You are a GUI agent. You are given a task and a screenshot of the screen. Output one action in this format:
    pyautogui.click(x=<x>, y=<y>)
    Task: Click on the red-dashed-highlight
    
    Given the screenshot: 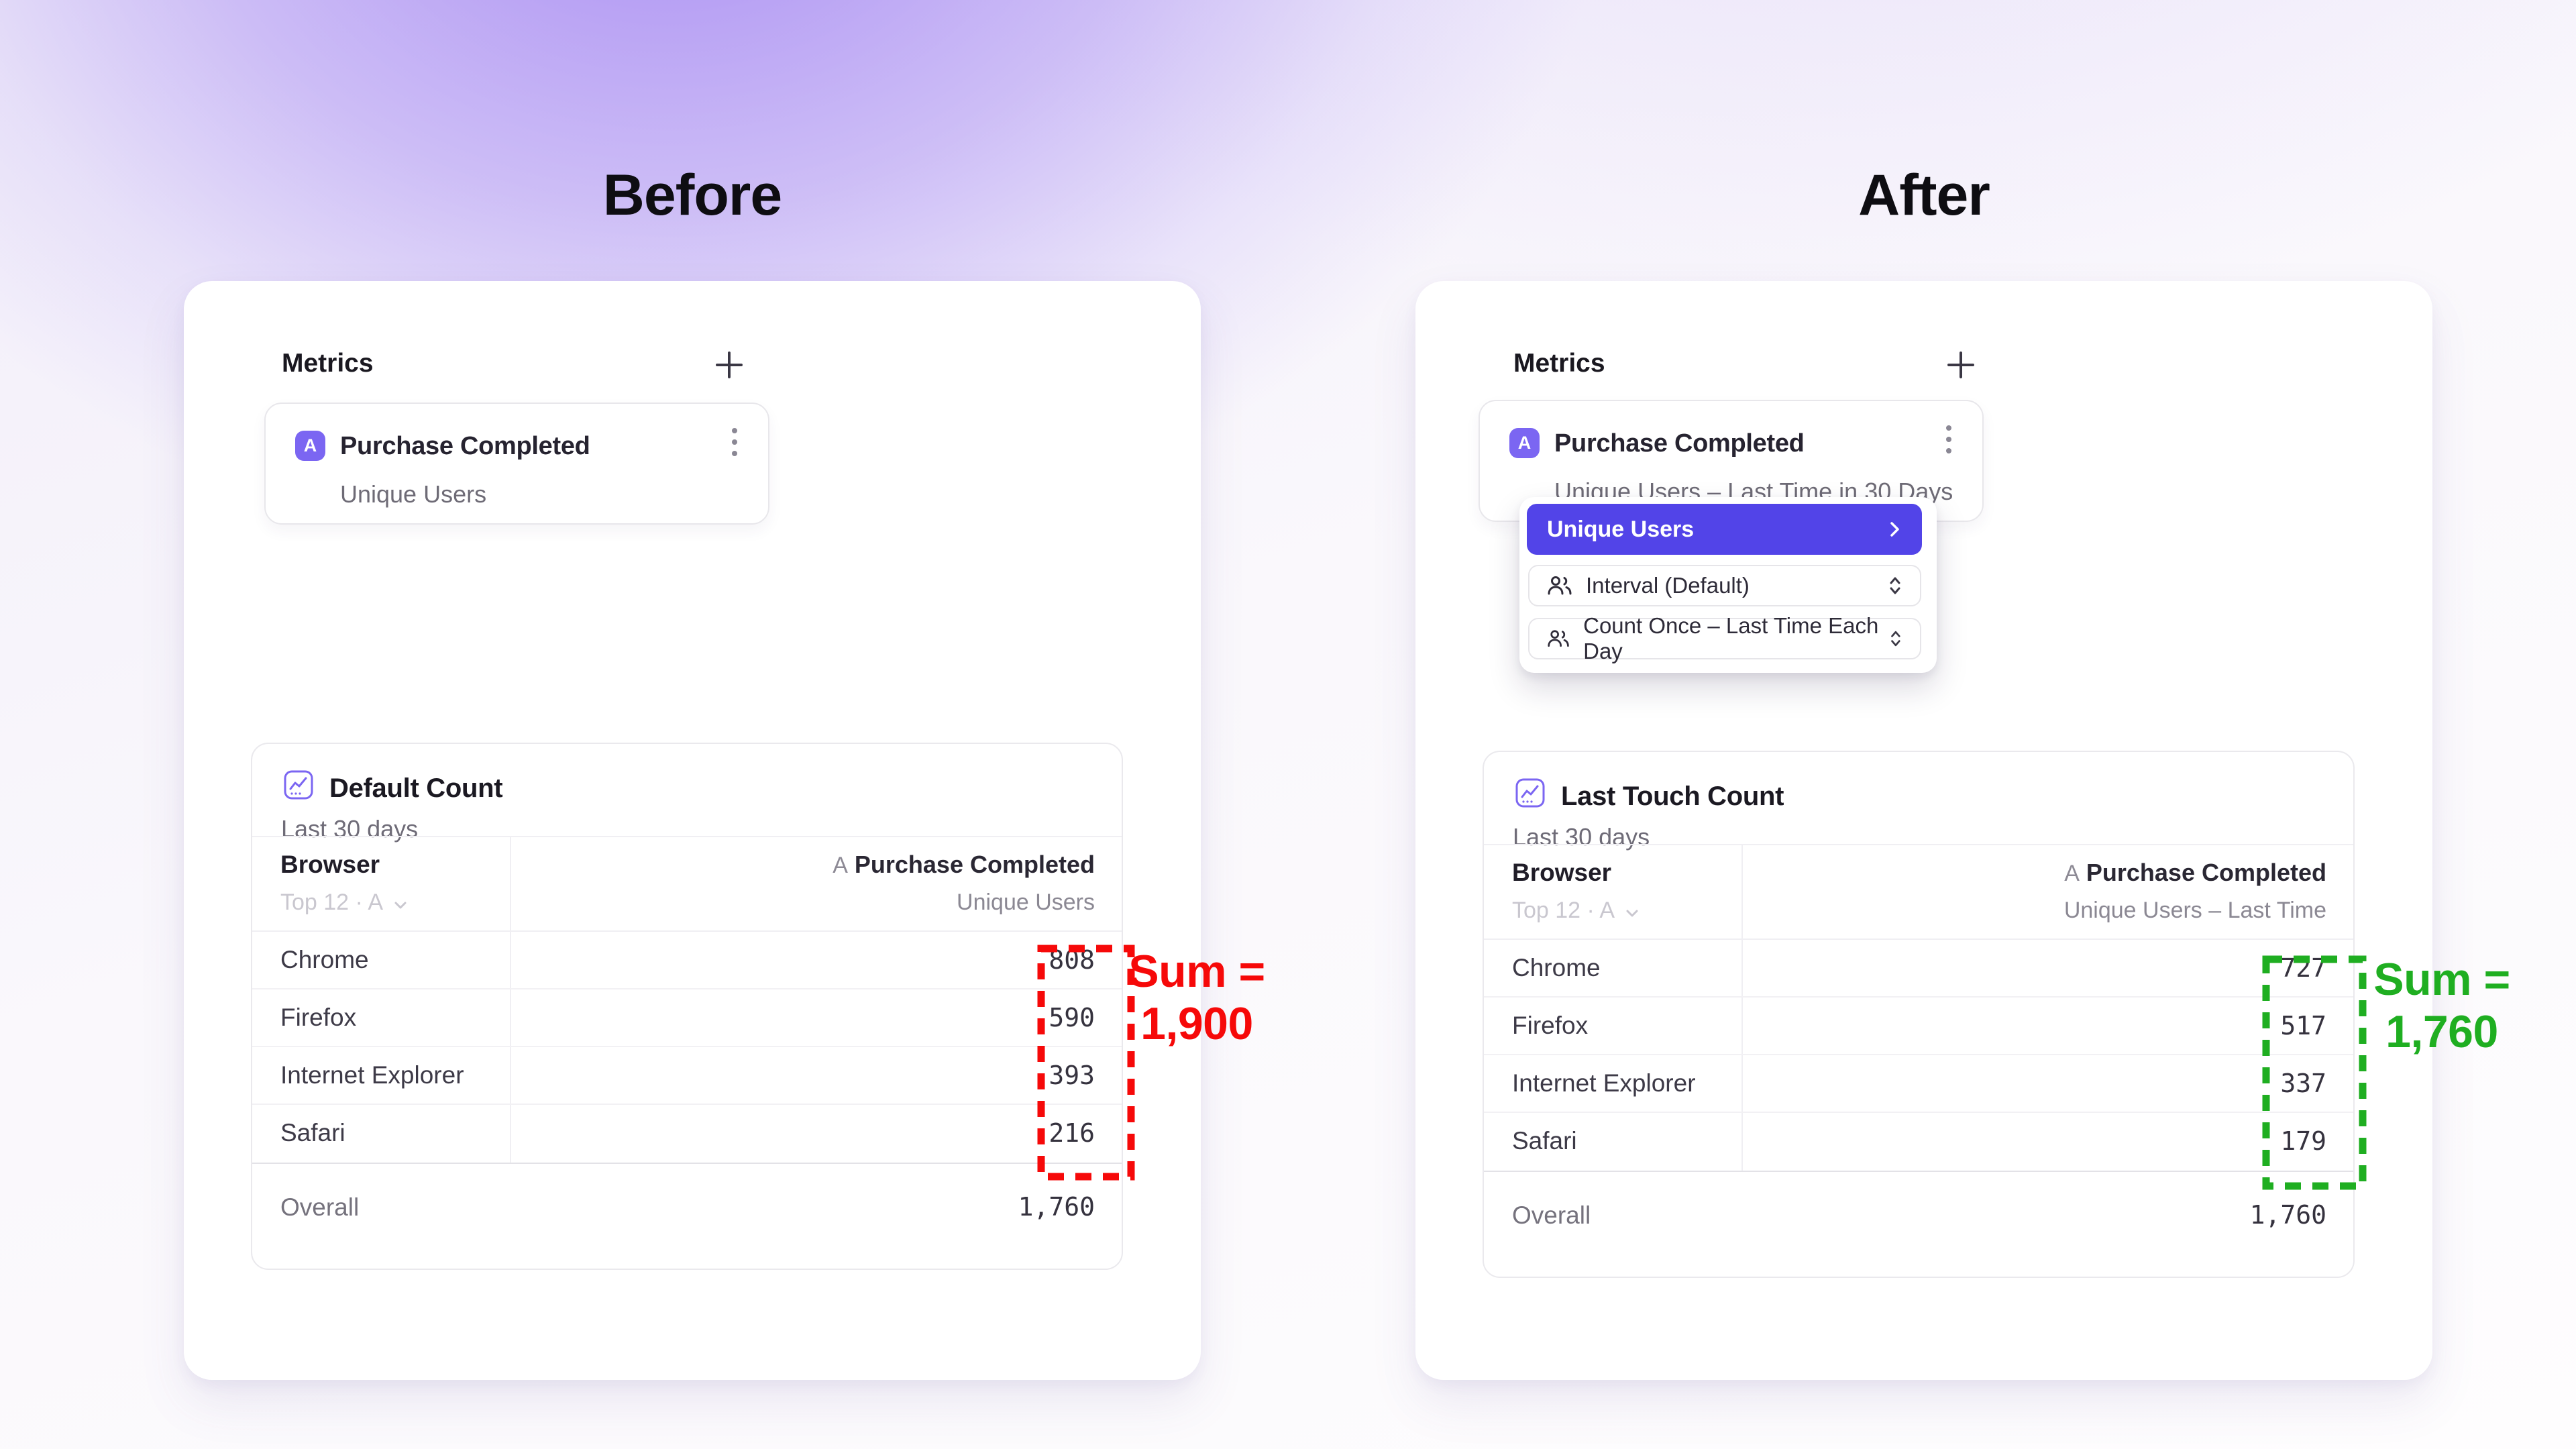 What is the action you would take?
    pyautogui.click(x=1086, y=1063)
    